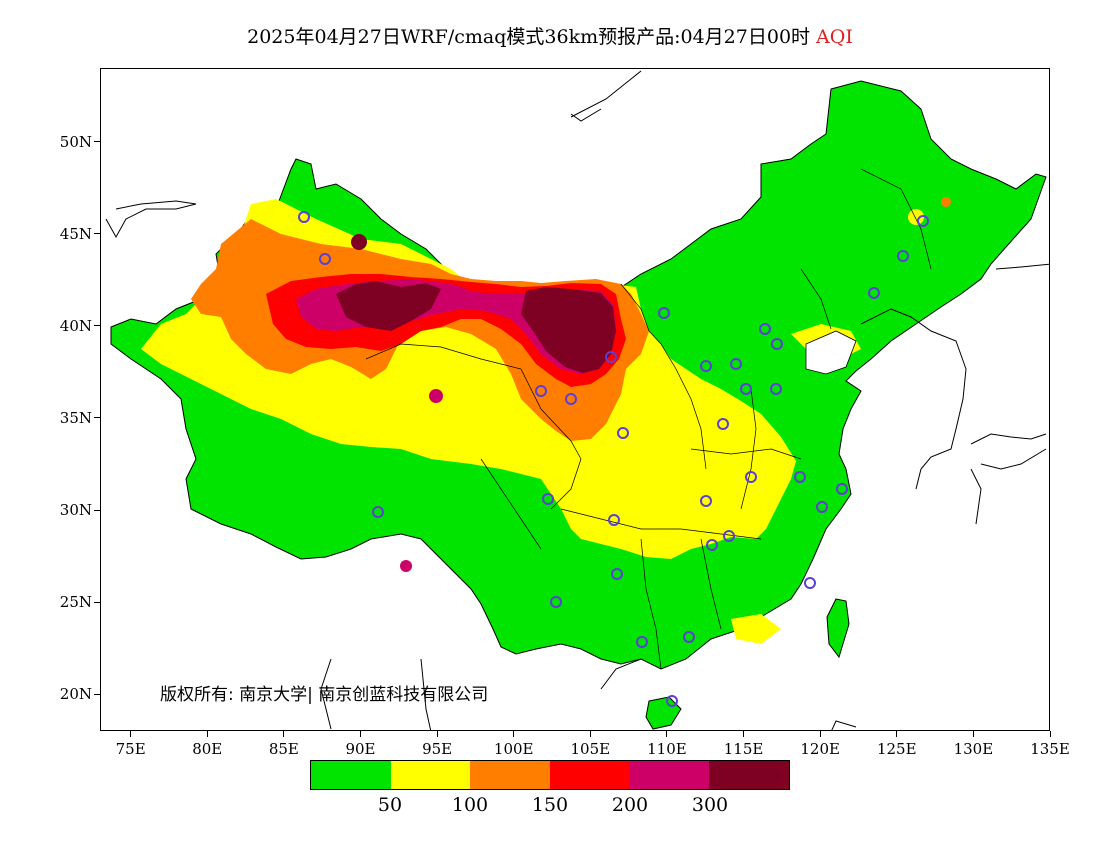 This screenshot has width=1100, height=850. I want to click on hainan-island, so click(663, 713).